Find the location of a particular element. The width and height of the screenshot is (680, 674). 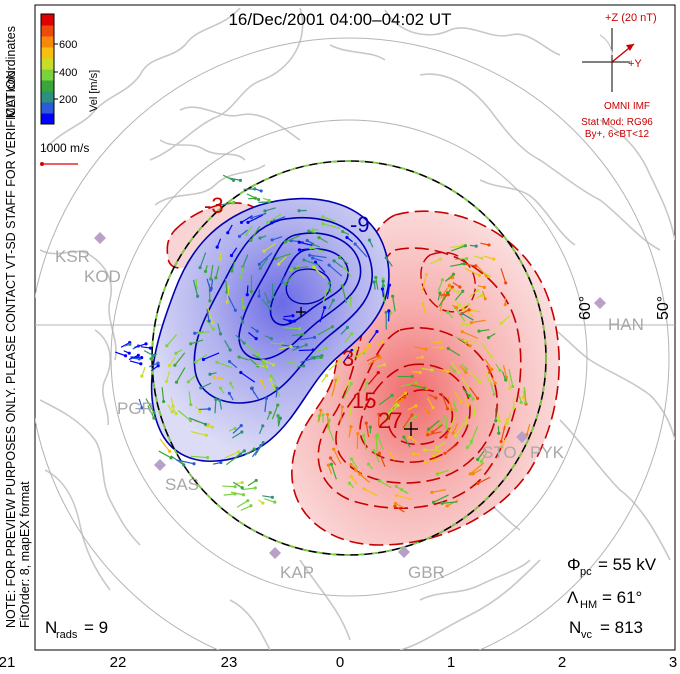

station-label-kod: KOD is located at coordinates (102, 276).